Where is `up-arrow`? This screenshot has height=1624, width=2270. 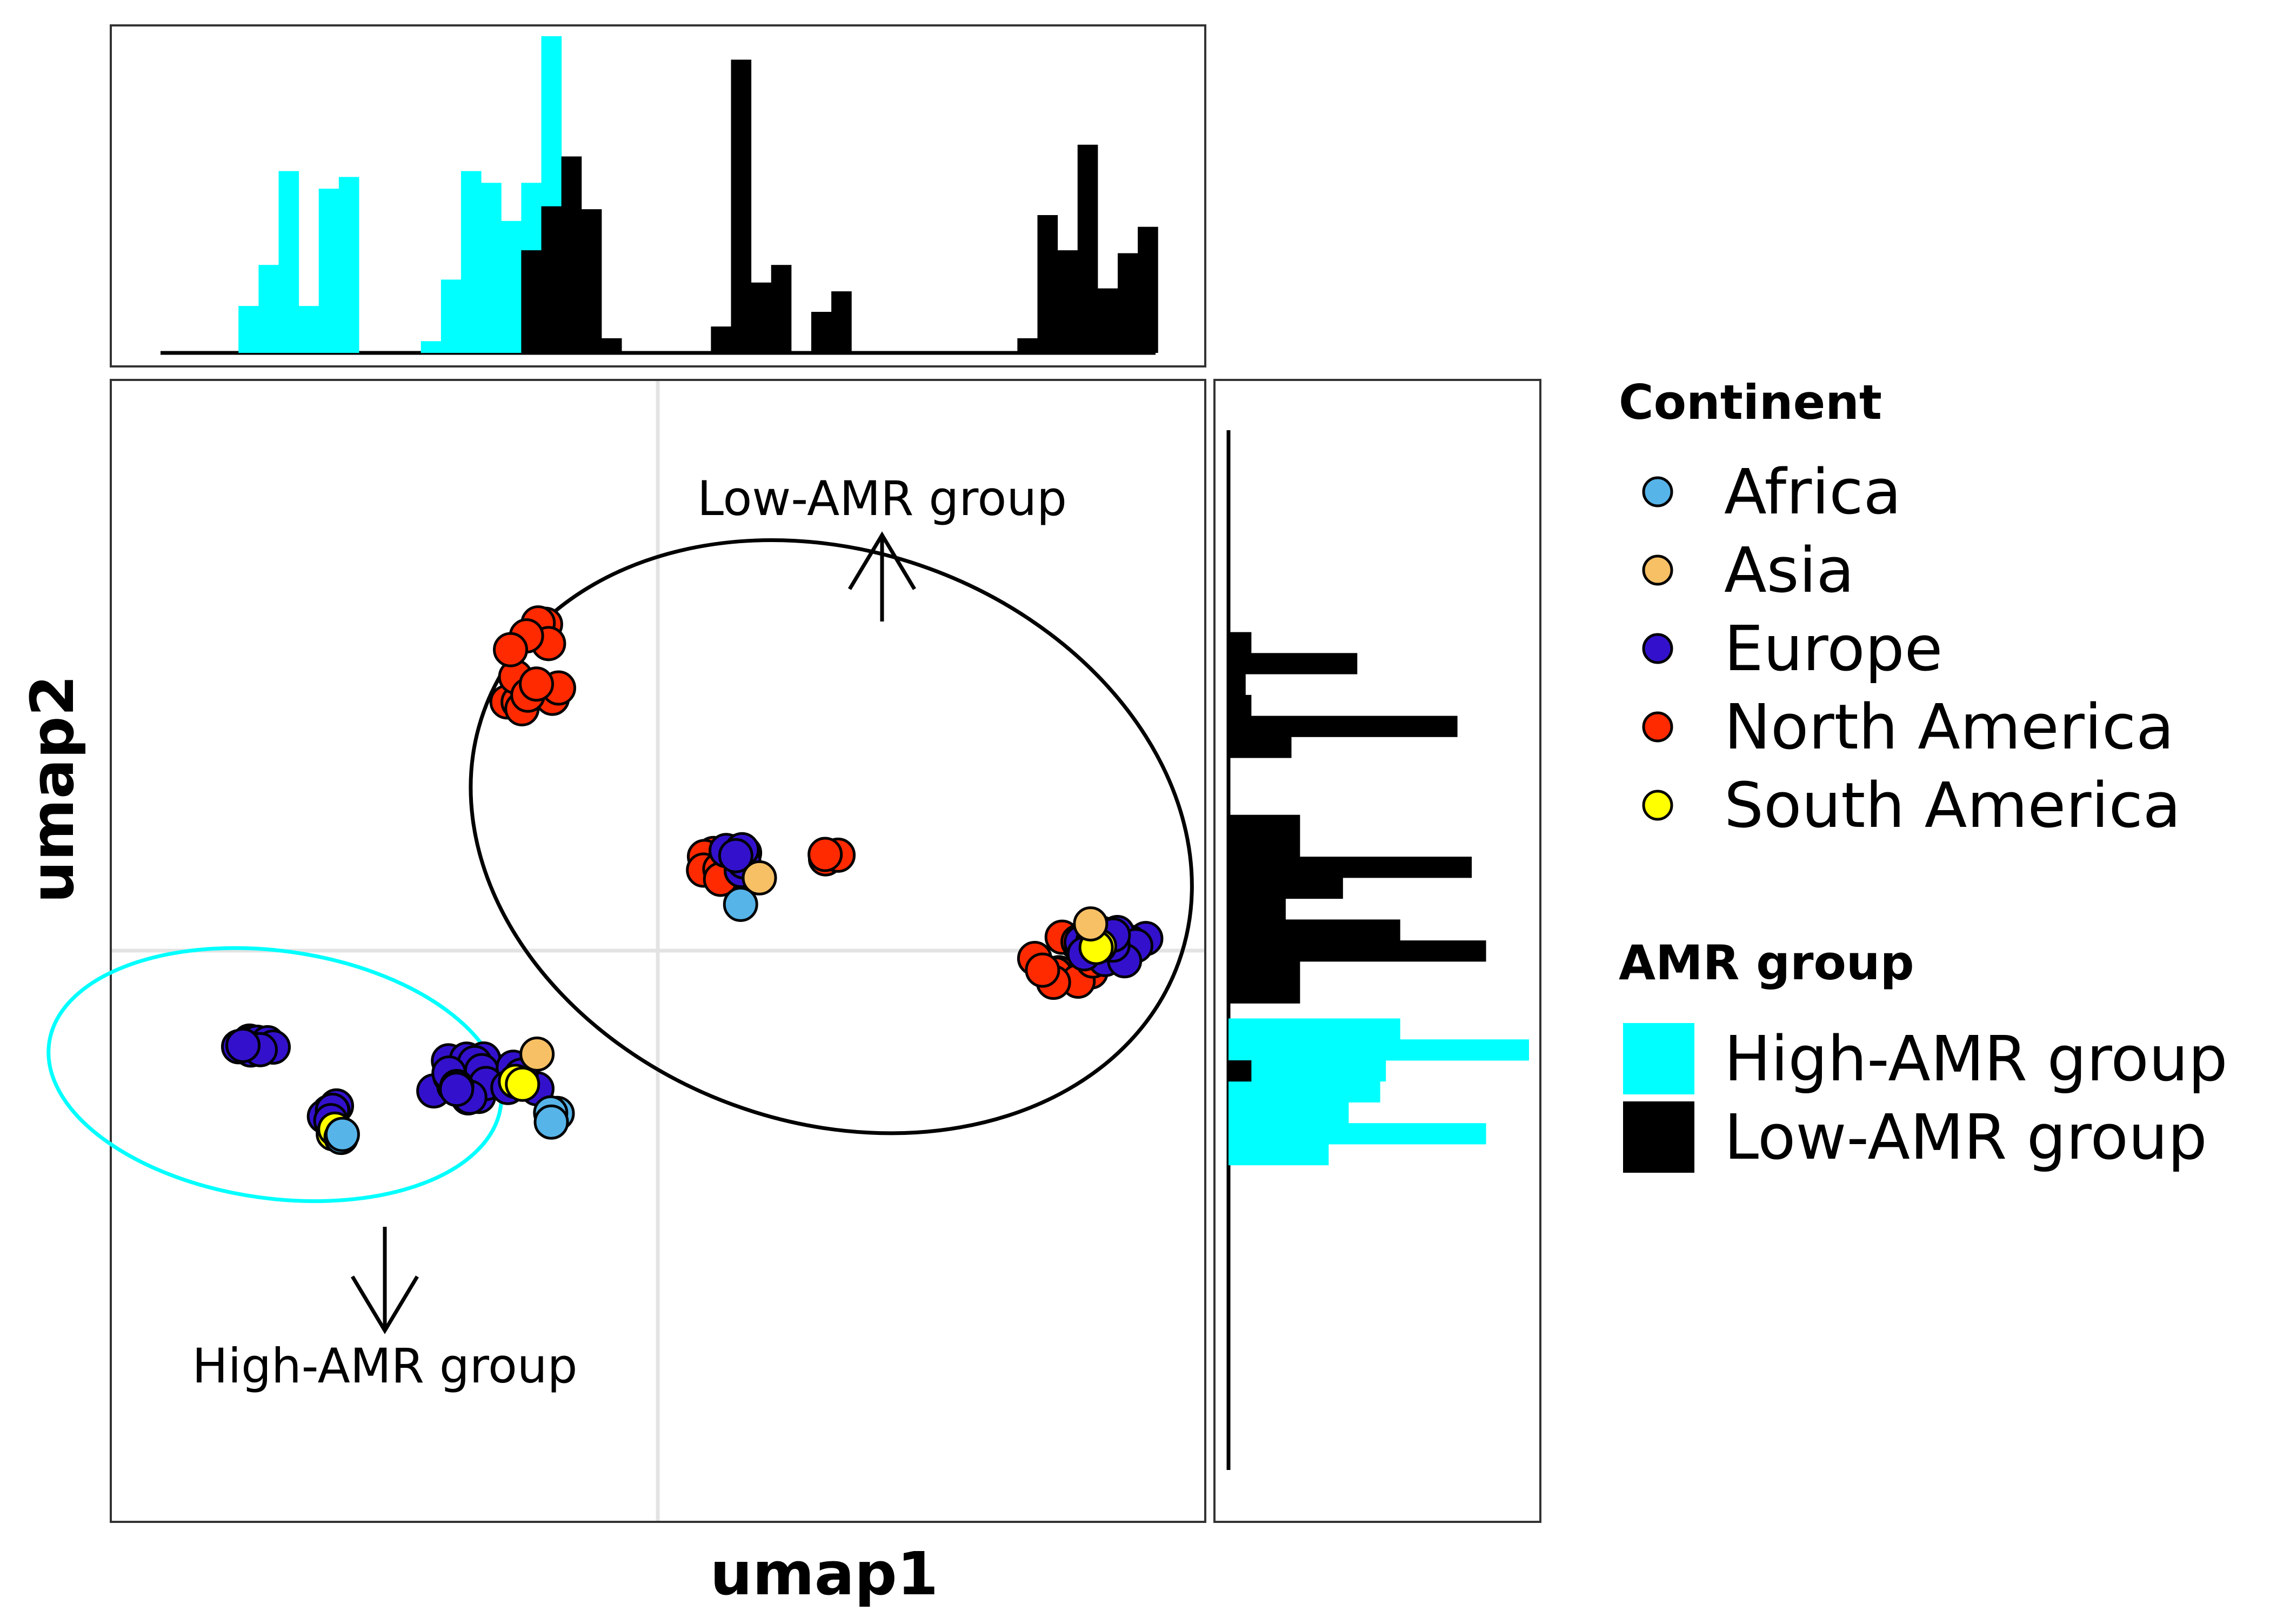 up-arrow is located at coordinates (882, 576).